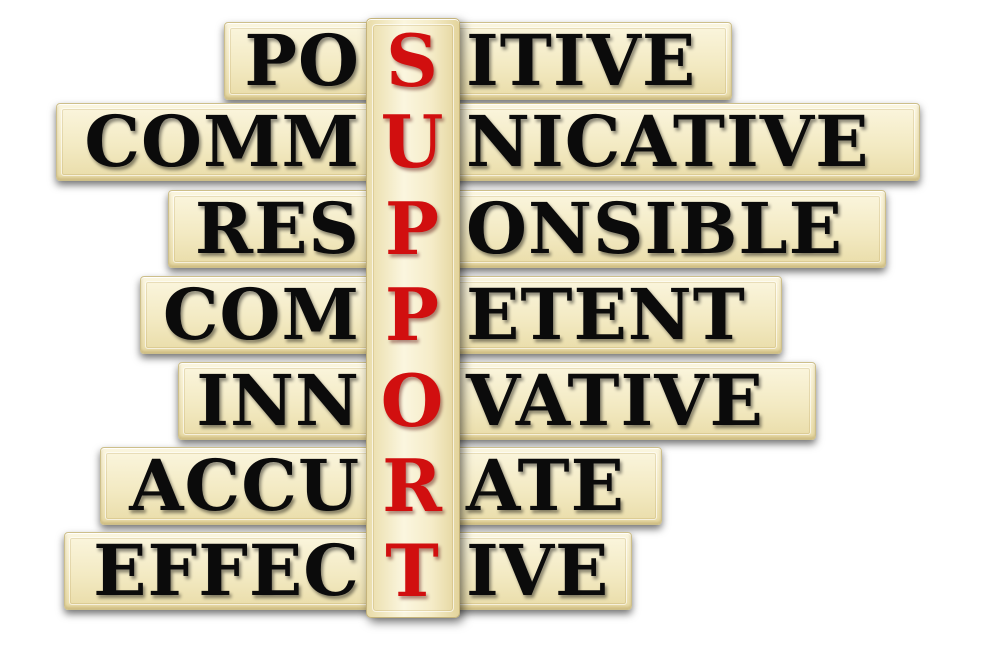 This screenshot has width=988, height=671. Describe the element at coordinates (222, 141) in the screenshot. I see `word-left-communicative: COMM` at that location.